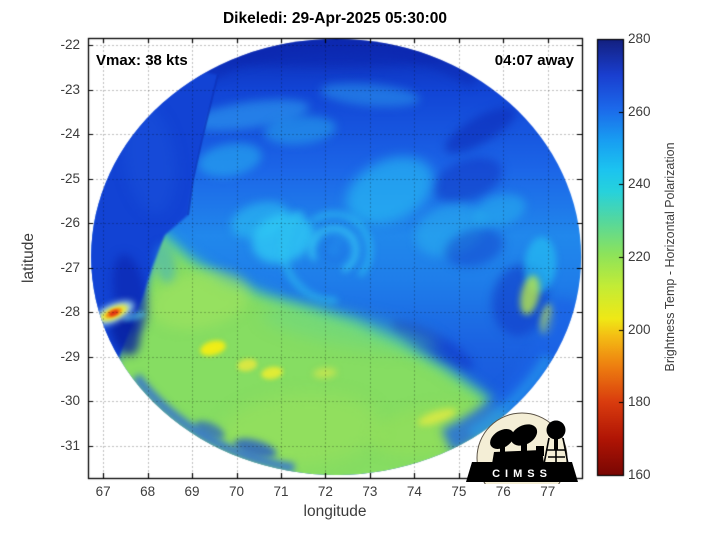 The image size is (720, 540). Describe the element at coordinates (414, 491) in the screenshot. I see `x-tick-label: 74` at that location.